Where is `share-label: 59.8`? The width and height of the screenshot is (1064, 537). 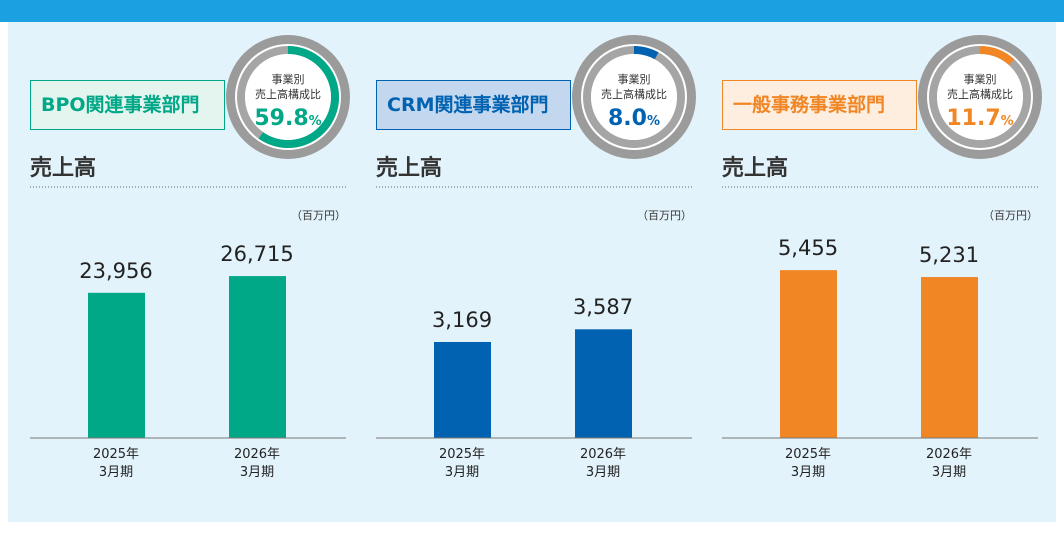
share-label: 59.8 is located at coordinates (281, 118).